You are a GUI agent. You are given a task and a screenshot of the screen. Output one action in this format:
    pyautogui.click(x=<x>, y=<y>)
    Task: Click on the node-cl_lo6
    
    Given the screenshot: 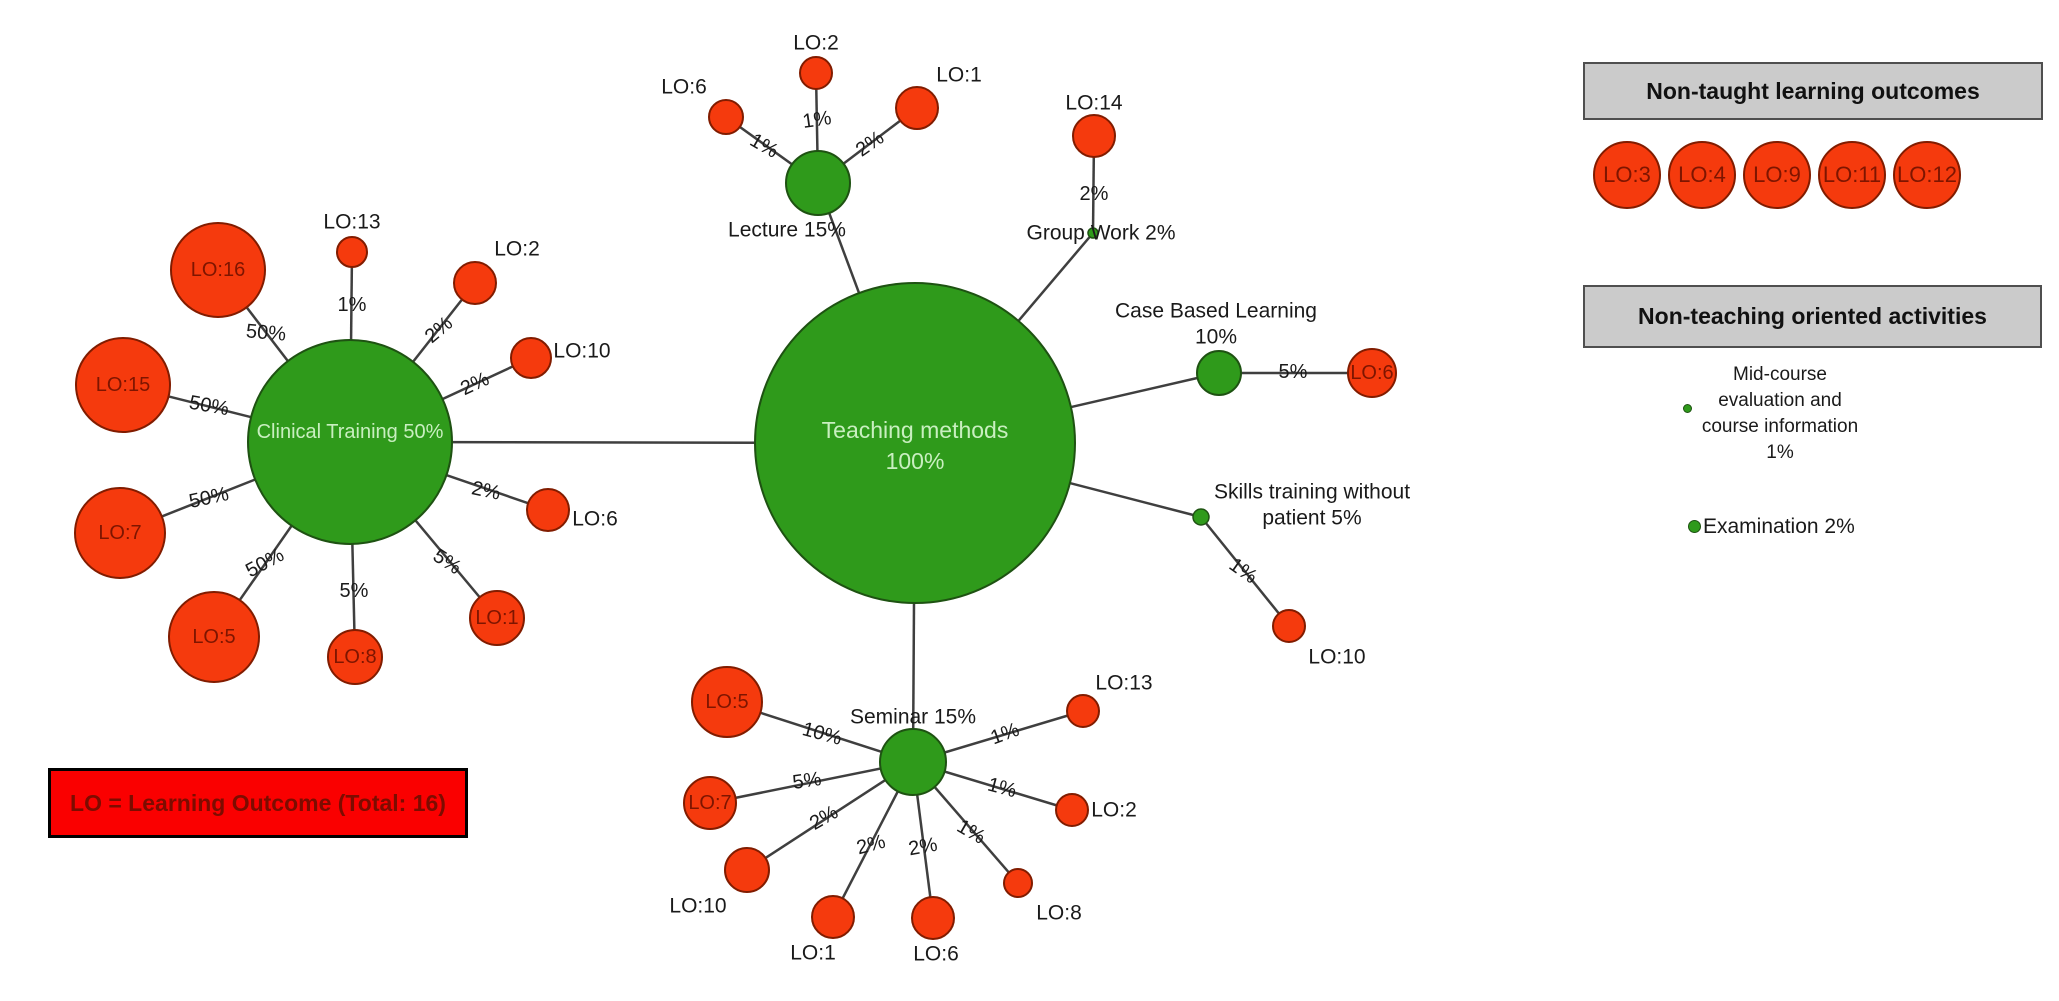 What is the action you would take?
    pyautogui.click(x=548, y=510)
    